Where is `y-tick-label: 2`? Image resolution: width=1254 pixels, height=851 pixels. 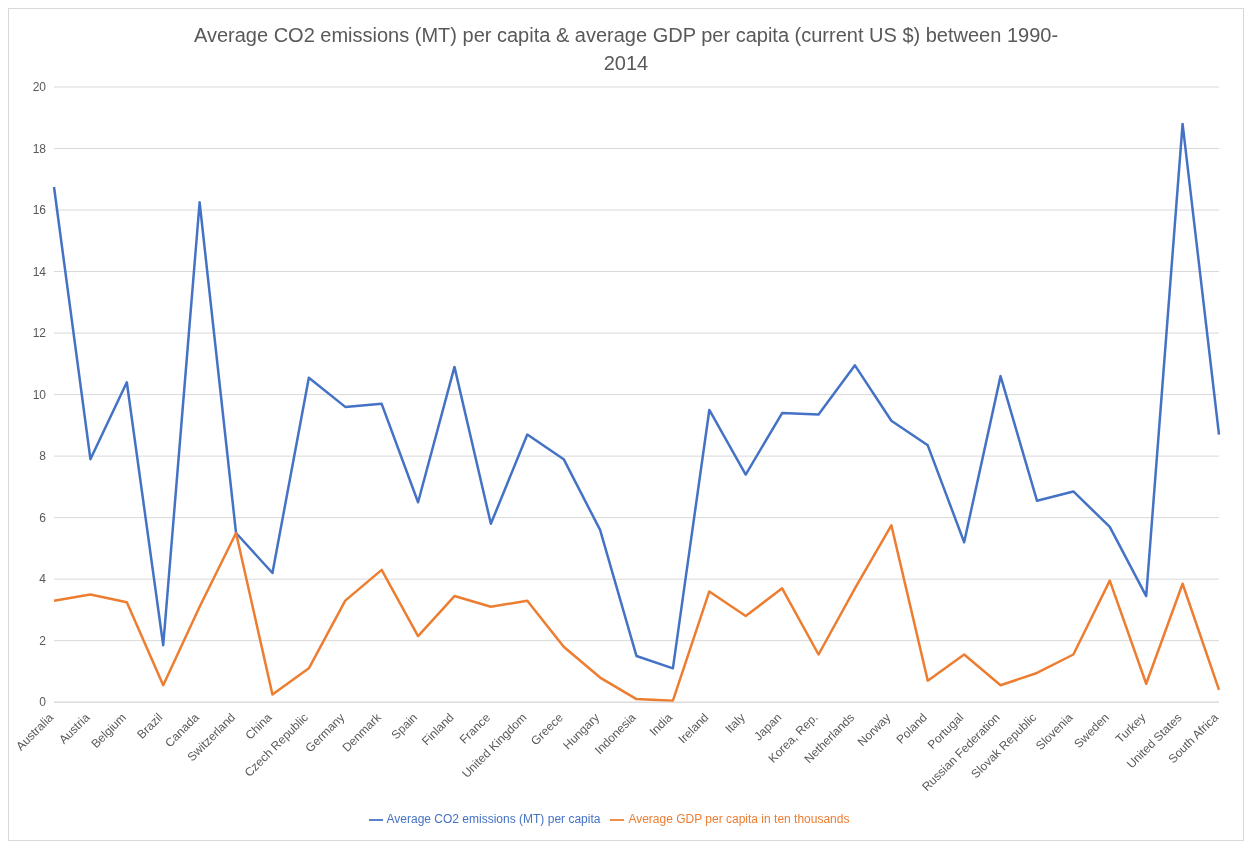
y-tick-label: 2 is located at coordinates (43, 640).